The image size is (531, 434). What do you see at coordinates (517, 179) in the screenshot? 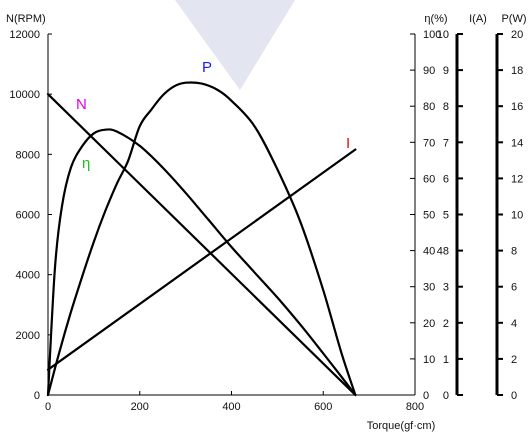
I see `p-axis-tick-label: 12` at bounding box center [517, 179].